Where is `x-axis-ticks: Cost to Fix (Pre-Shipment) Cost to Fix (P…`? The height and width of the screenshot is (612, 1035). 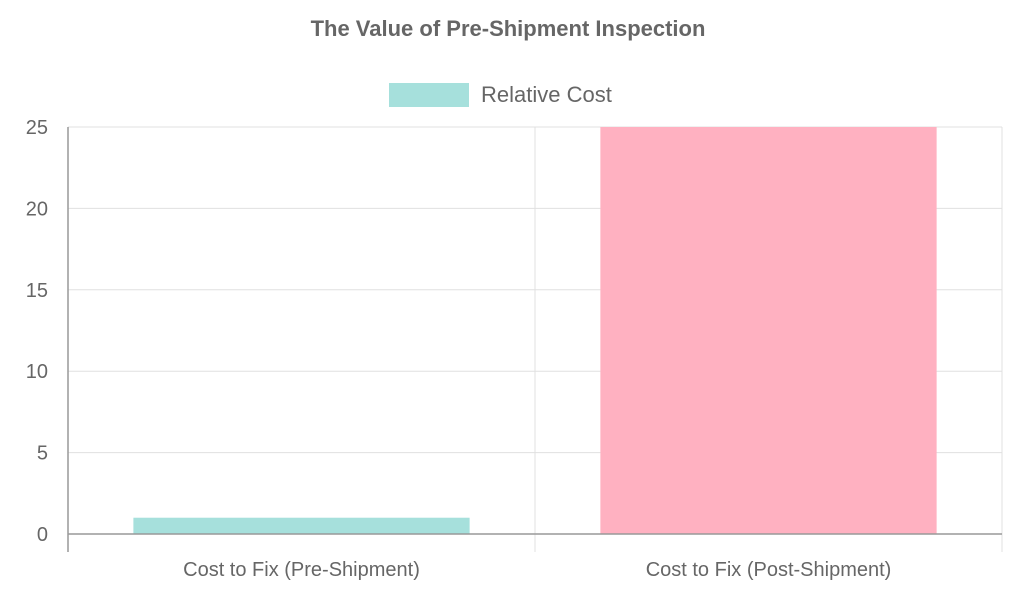 x-axis-ticks: Cost to Fix (Pre-Shipment) Cost to Fix (P… is located at coordinates (537, 570).